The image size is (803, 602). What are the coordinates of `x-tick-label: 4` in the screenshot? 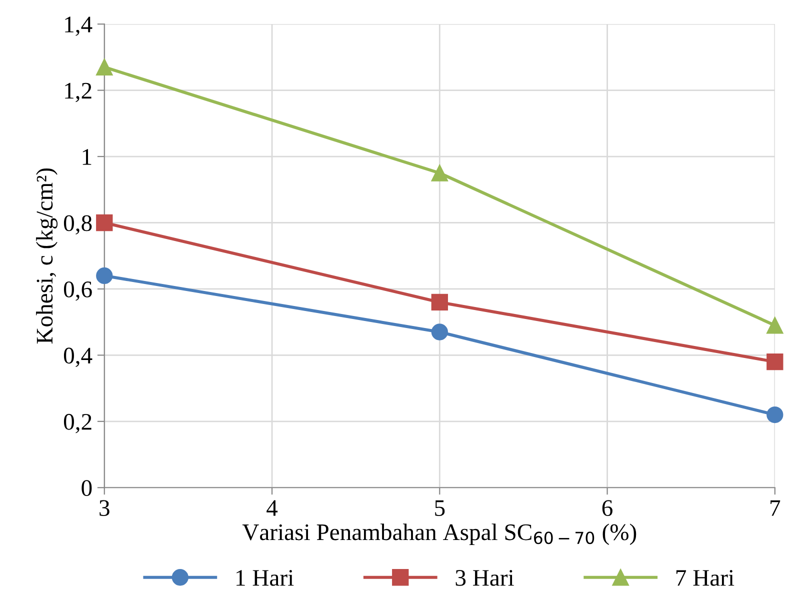 It's located at (272, 508).